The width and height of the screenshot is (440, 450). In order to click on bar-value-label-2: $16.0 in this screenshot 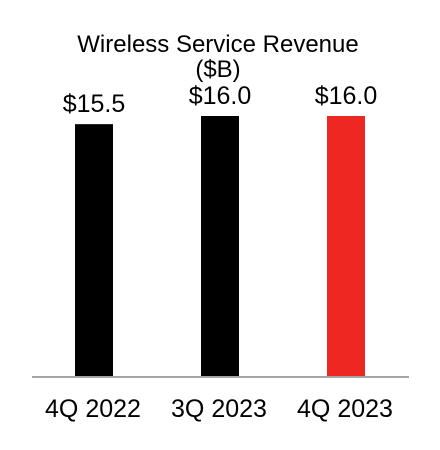, I will do `click(346, 96)`.